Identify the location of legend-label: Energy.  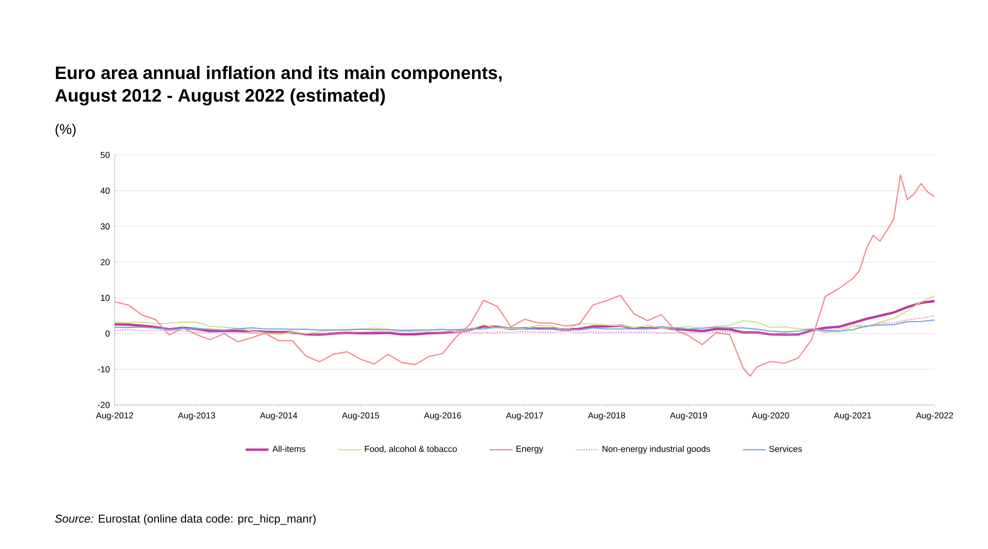
(530, 450).